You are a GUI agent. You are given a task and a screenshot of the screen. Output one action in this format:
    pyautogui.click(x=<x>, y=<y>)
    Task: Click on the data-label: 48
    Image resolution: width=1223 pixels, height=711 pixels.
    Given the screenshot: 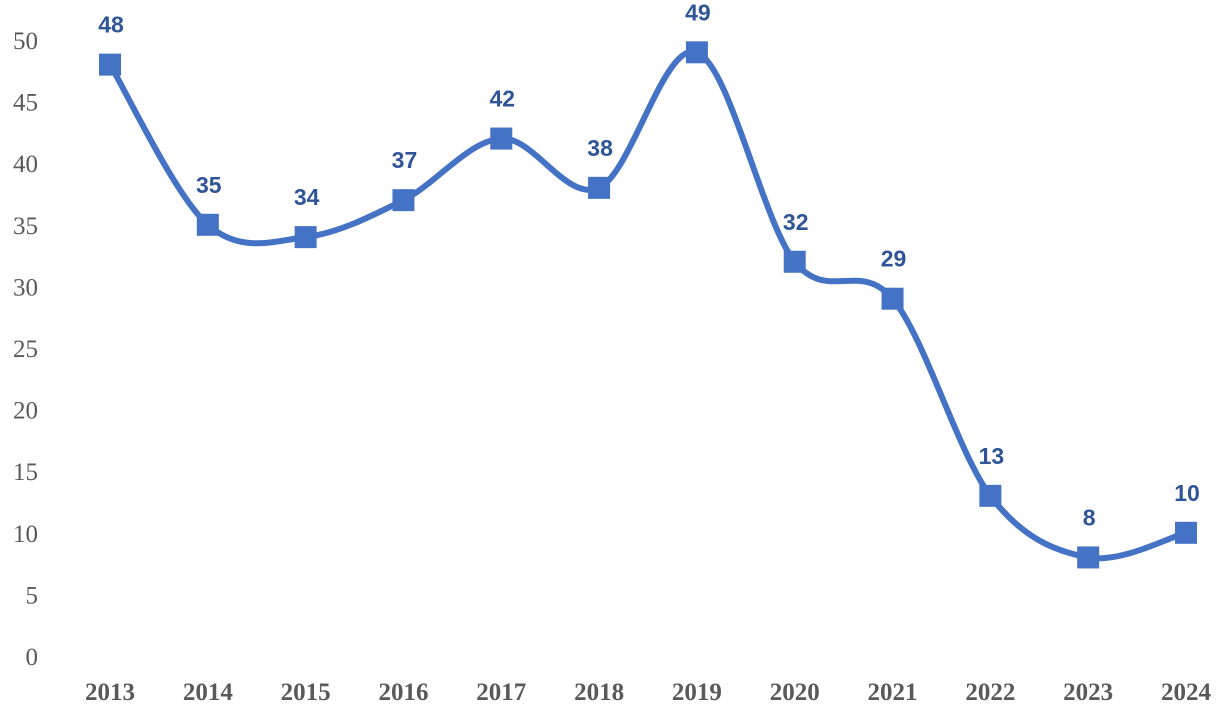 What is the action you would take?
    pyautogui.click(x=111, y=25)
    